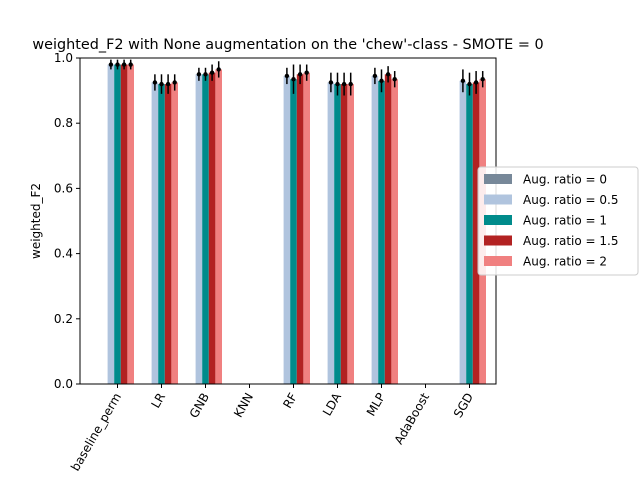 The height and width of the screenshot is (480, 640). I want to click on x-tick-label: SGD, so click(463, 406).